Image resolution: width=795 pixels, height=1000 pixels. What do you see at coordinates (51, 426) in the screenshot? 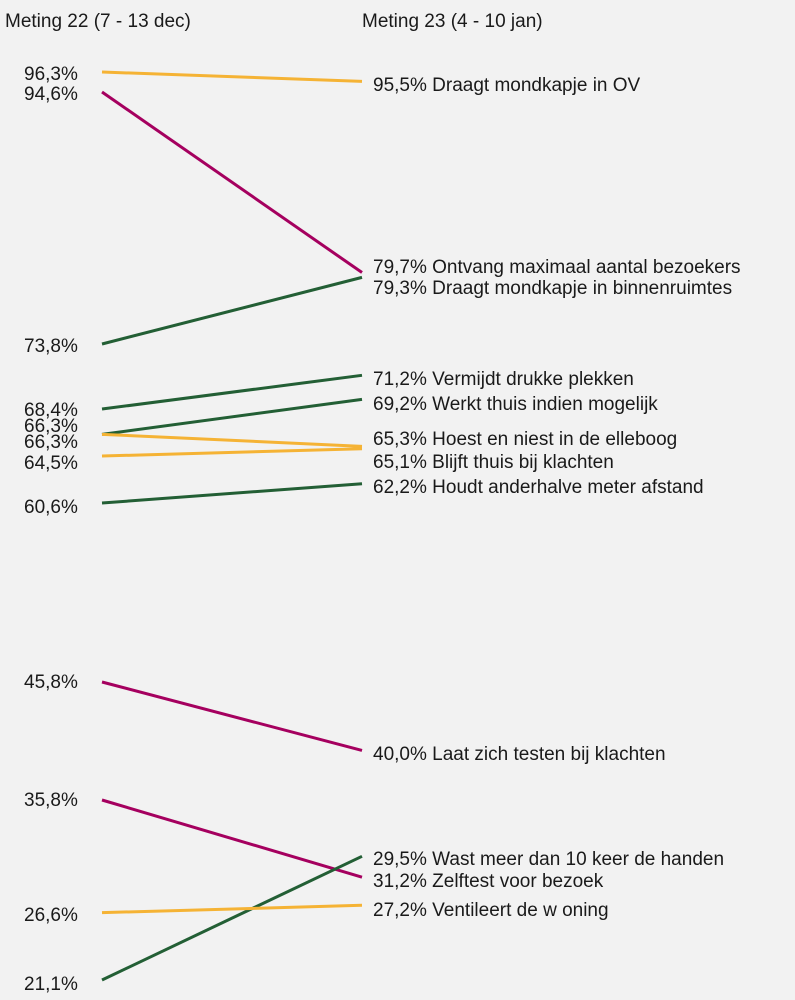
I see `left-label-werkt-thuis-indien-mogelijk: 66,3%` at bounding box center [51, 426].